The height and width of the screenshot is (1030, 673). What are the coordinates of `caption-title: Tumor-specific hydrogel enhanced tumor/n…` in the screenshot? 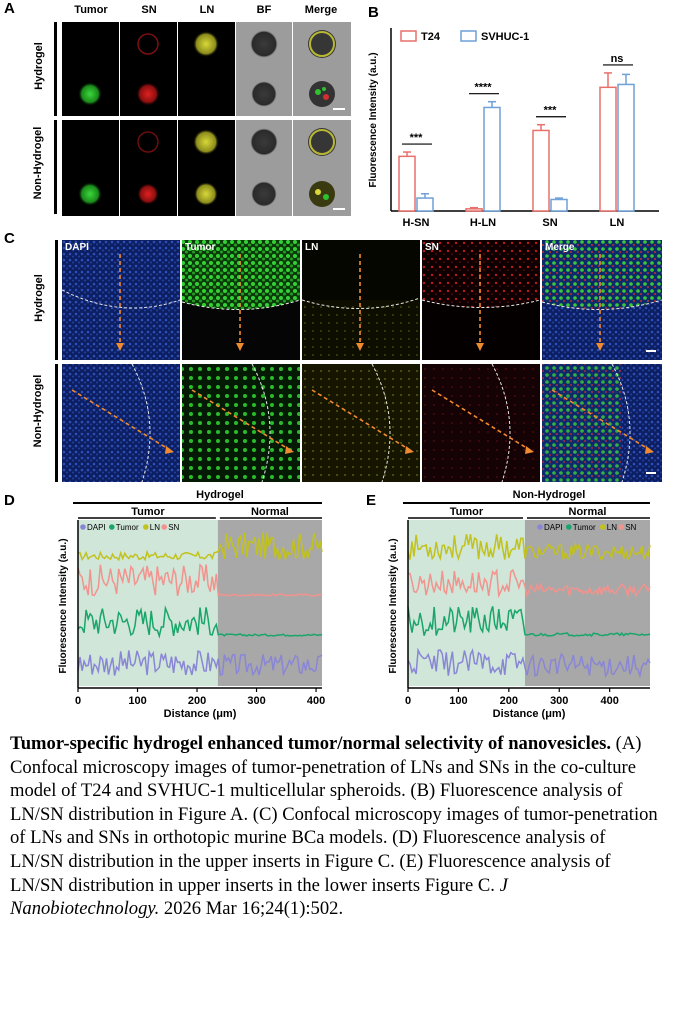 It's located at (310, 743).